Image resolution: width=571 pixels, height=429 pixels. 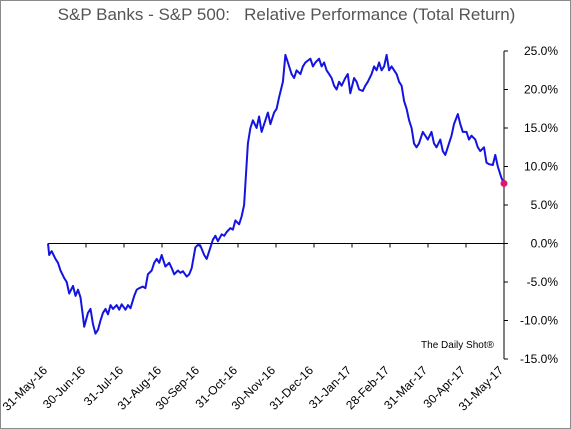 I want to click on y-tick-label: -10.0%, so click(x=539, y=321).